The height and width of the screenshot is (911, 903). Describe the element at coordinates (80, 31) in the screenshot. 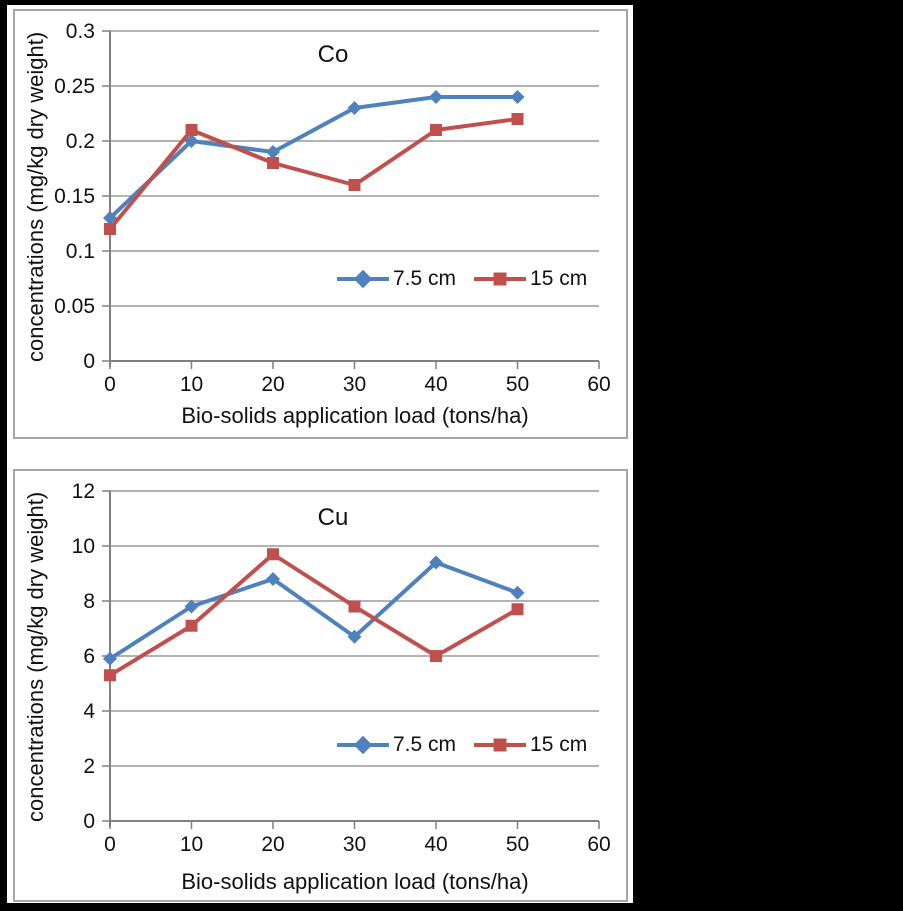

I see `y-tick-label: 0.3` at that location.